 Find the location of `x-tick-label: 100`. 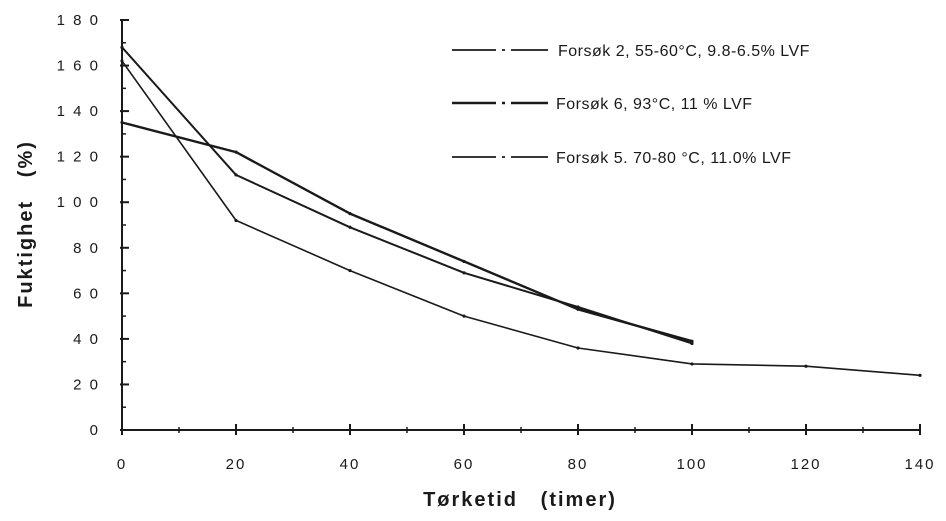

x-tick-label: 100 is located at coordinates (691, 464).